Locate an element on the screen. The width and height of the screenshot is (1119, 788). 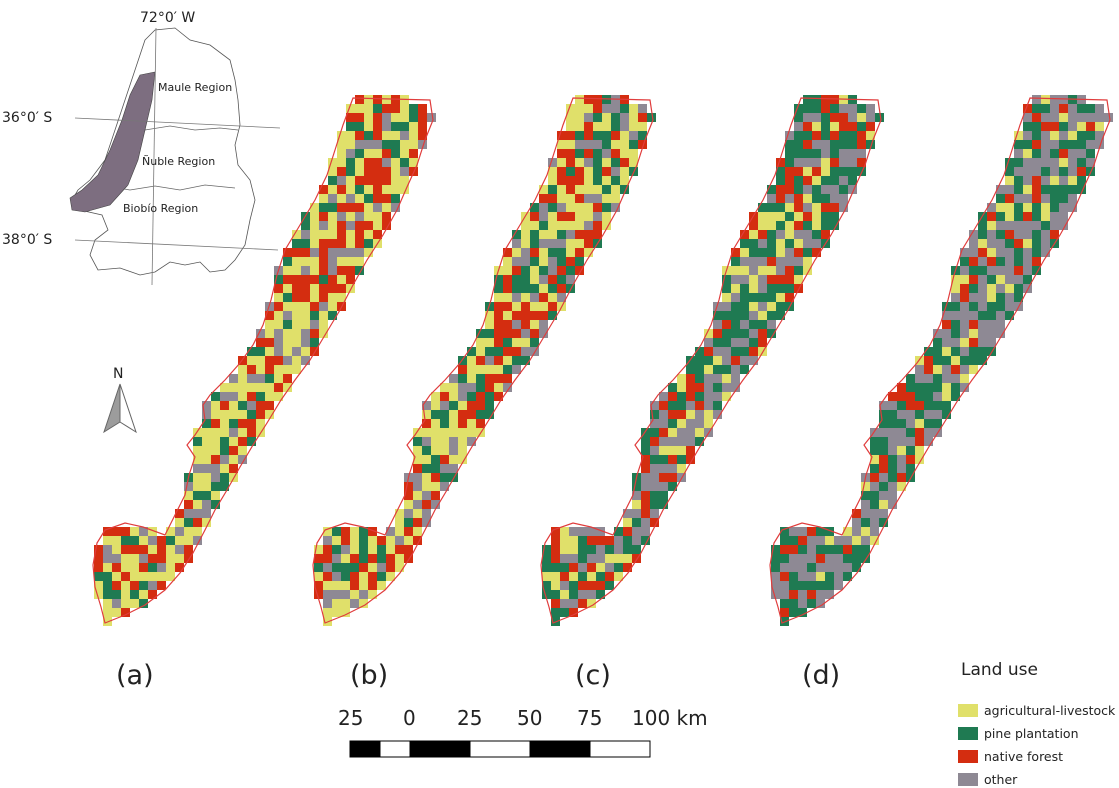
inset-region-outline is located at coordinates (163, 151).